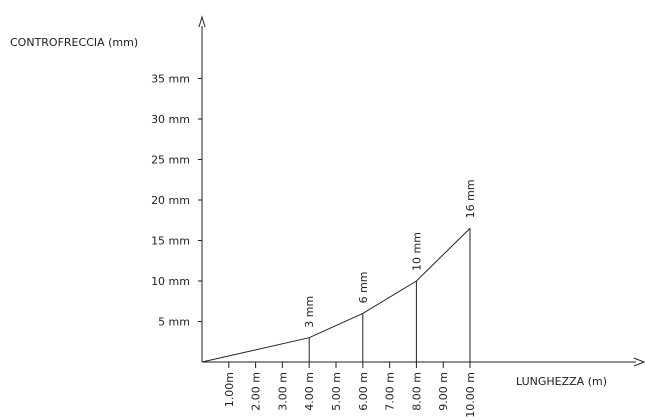 The width and height of the screenshot is (645, 420). I want to click on y-tick-label: 30 mm, so click(170, 119).